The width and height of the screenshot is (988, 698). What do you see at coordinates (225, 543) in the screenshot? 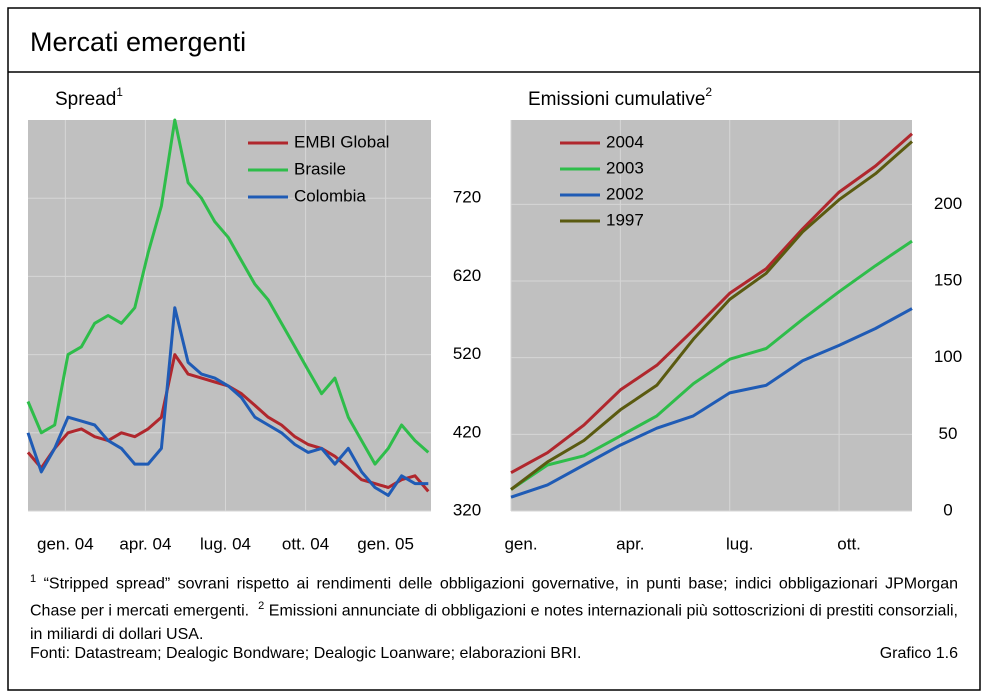
I see `x-tick-label: lug. 04` at bounding box center [225, 543].